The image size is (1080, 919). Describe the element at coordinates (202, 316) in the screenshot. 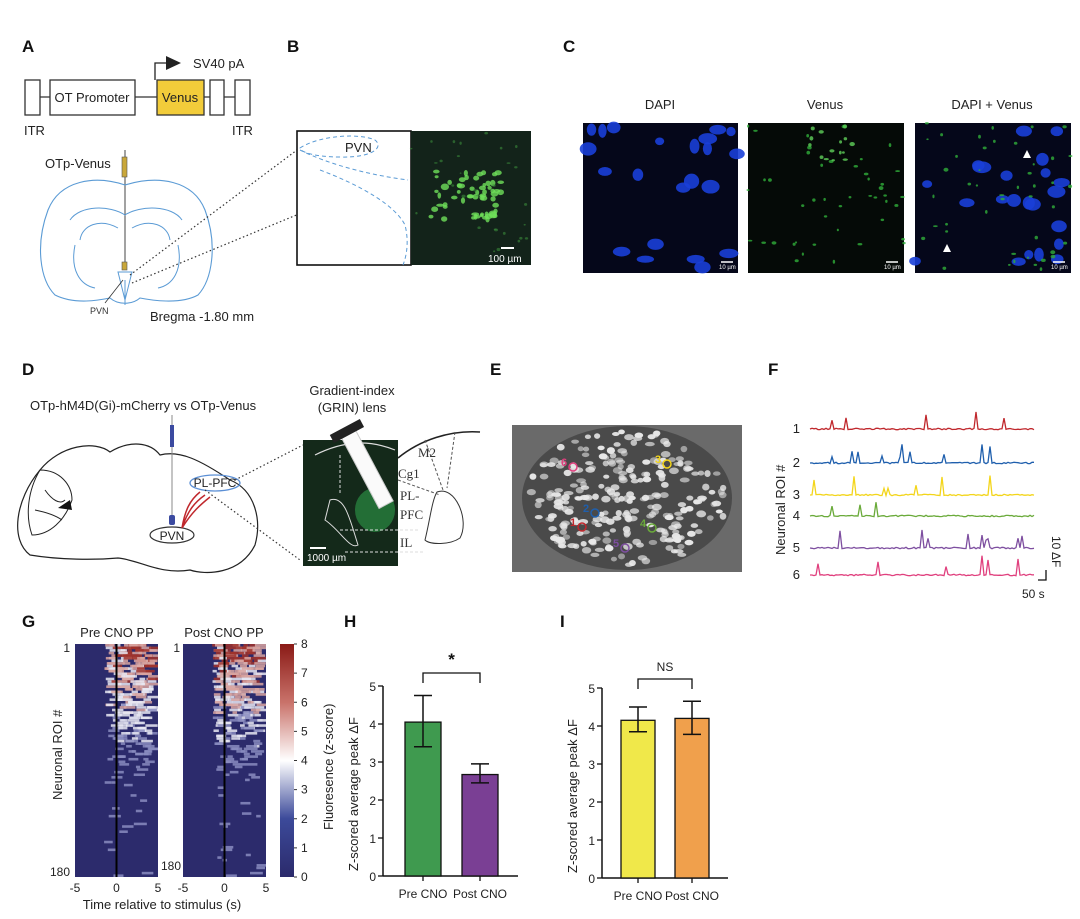

I see `bregma-label: Bregma -1.80 mm` at that location.